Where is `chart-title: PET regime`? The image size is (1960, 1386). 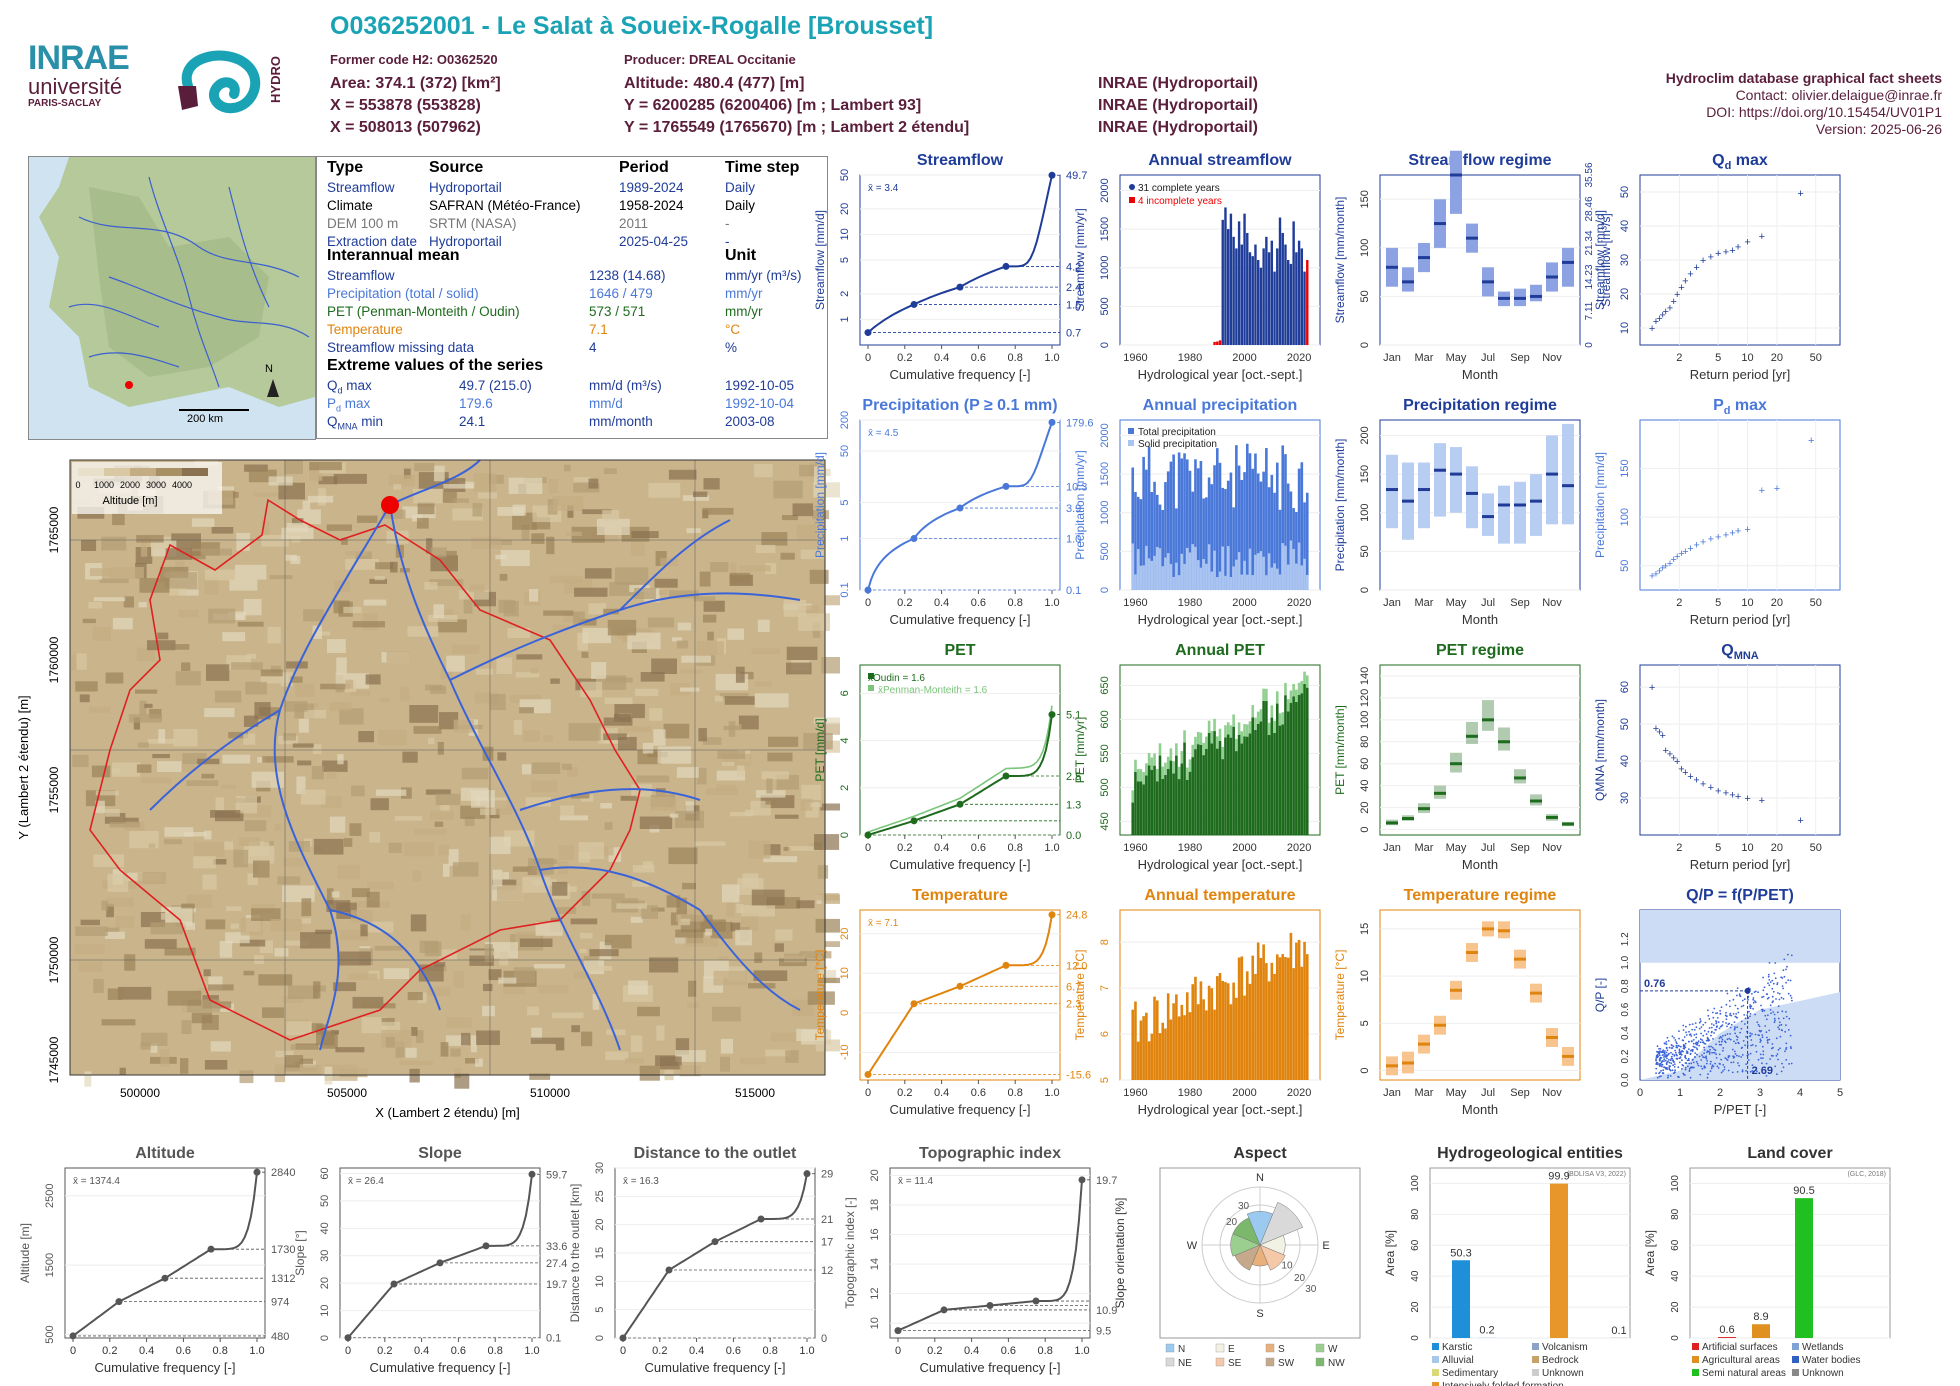 chart-title: PET regime is located at coordinates (1480, 650).